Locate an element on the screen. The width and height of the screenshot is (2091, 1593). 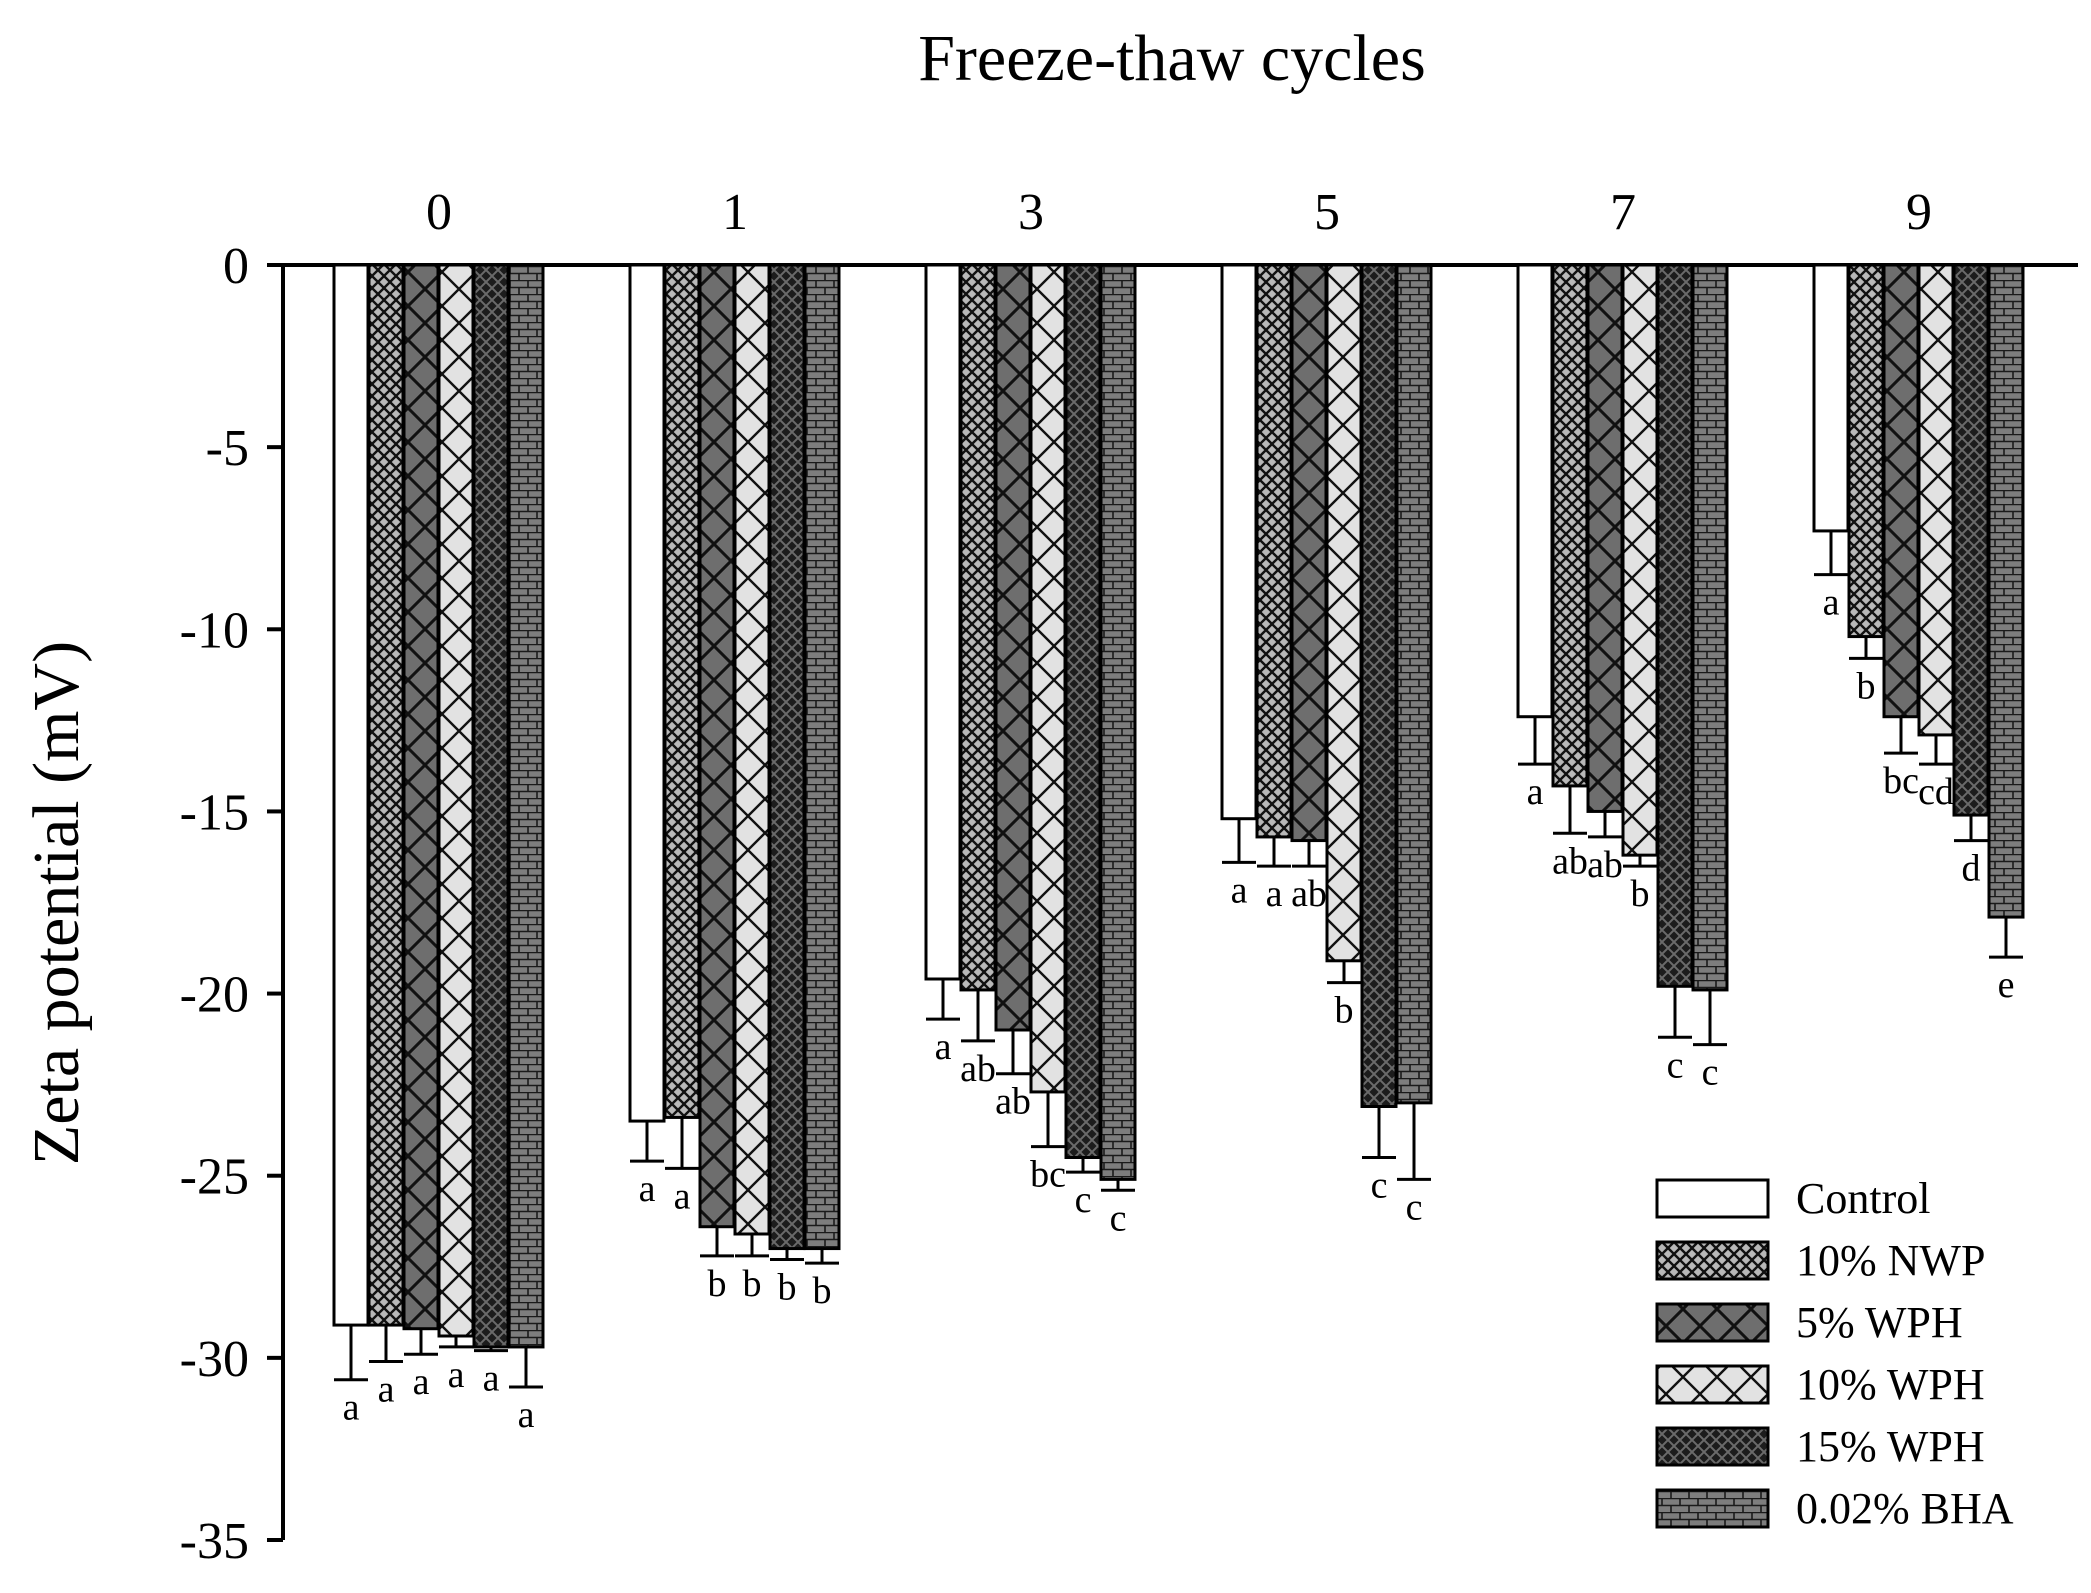
legend-label: 10% WPH is located at coordinates (1890, 1384).